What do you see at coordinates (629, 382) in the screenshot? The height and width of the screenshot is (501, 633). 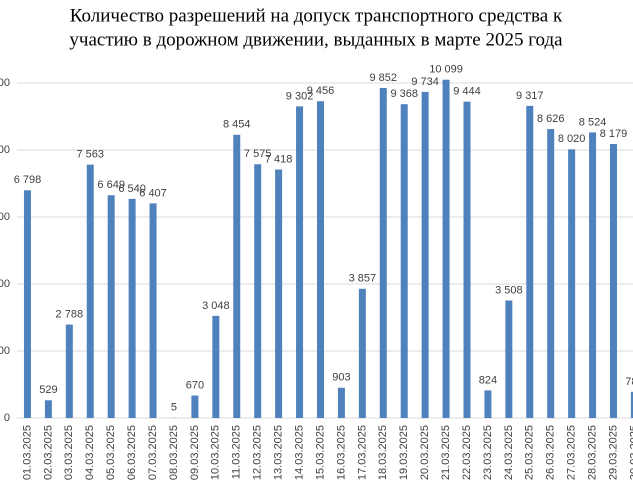 I see `data-label: 780` at bounding box center [629, 382].